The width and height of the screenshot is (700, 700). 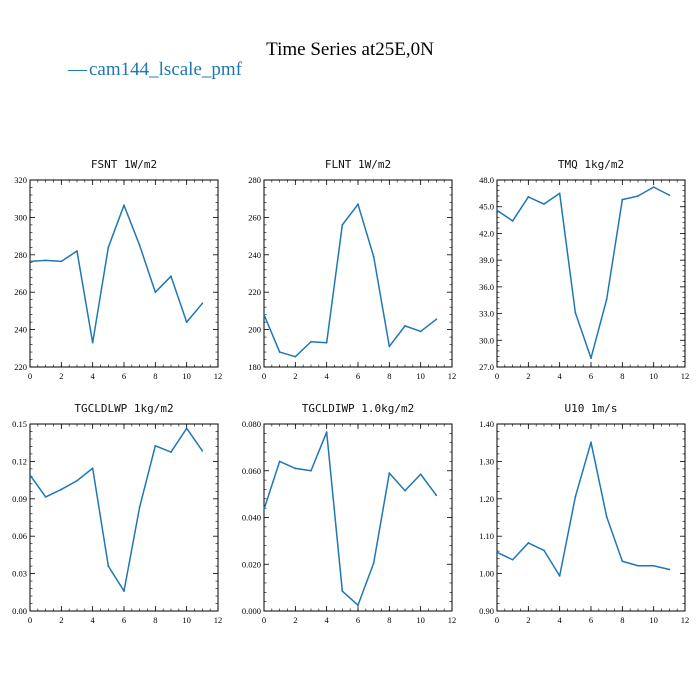 What do you see at coordinates (251, 564) in the screenshot?
I see `y-tick-label: 0.020` at bounding box center [251, 564].